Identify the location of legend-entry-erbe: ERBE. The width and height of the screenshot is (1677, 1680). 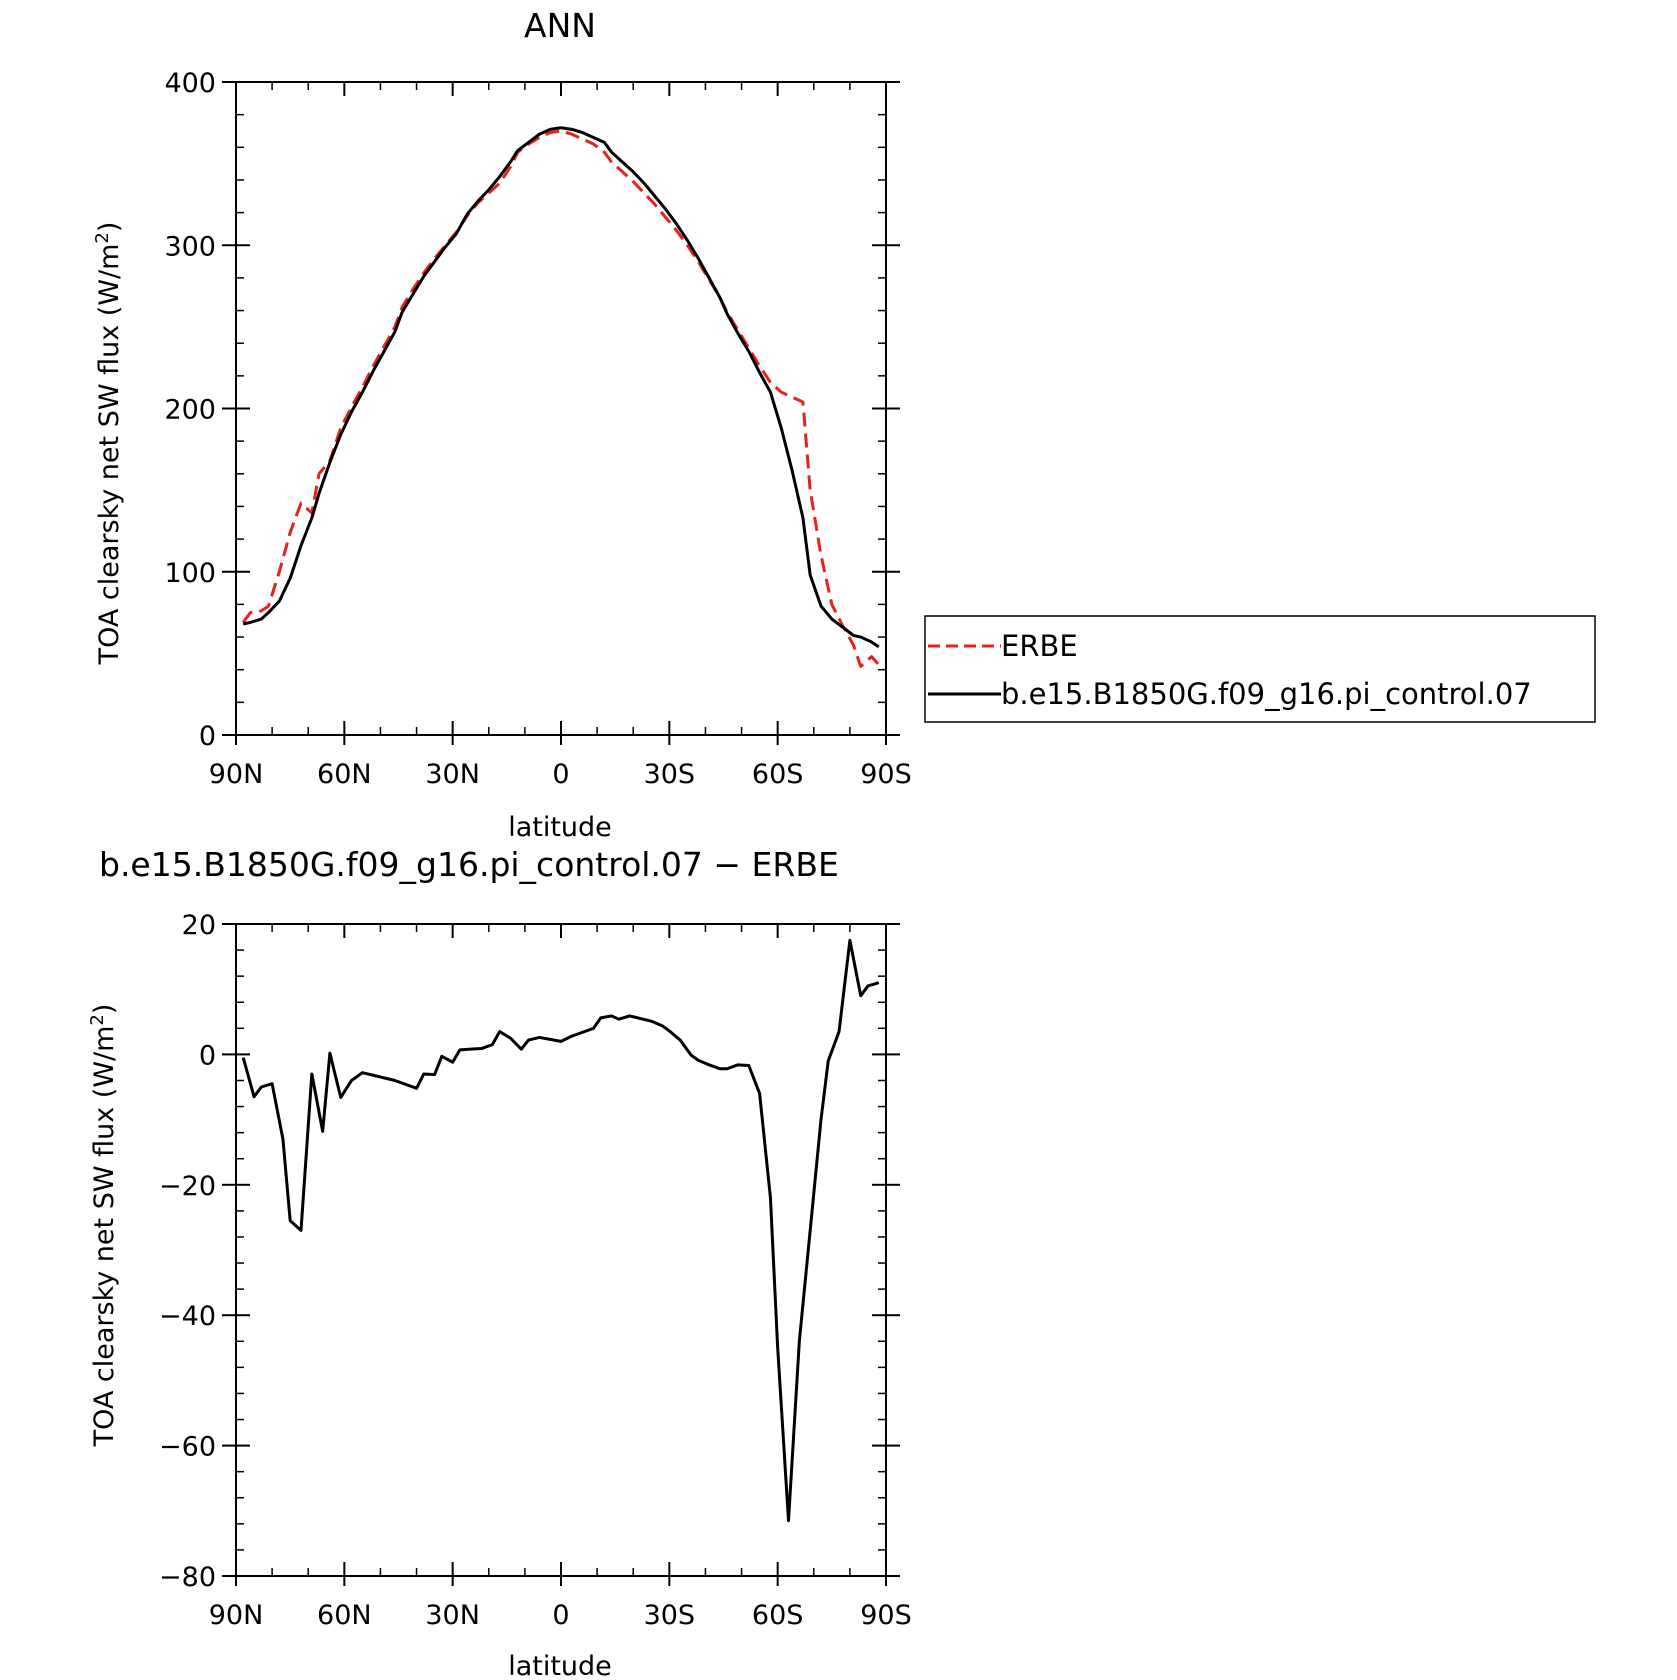
(1039, 646).